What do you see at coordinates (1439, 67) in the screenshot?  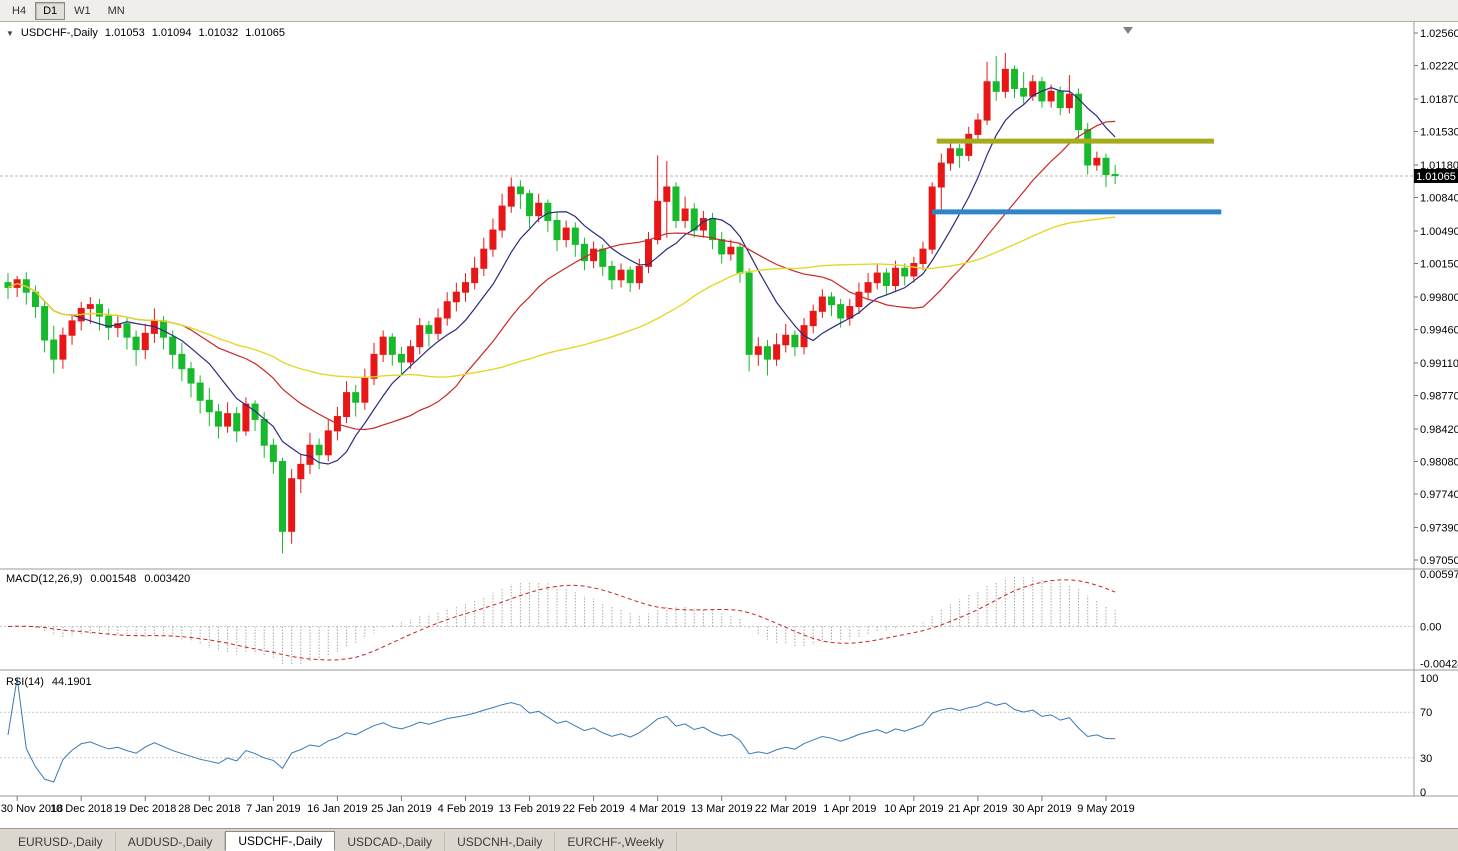 I see `svg-text: 1.02220` at bounding box center [1439, 67].